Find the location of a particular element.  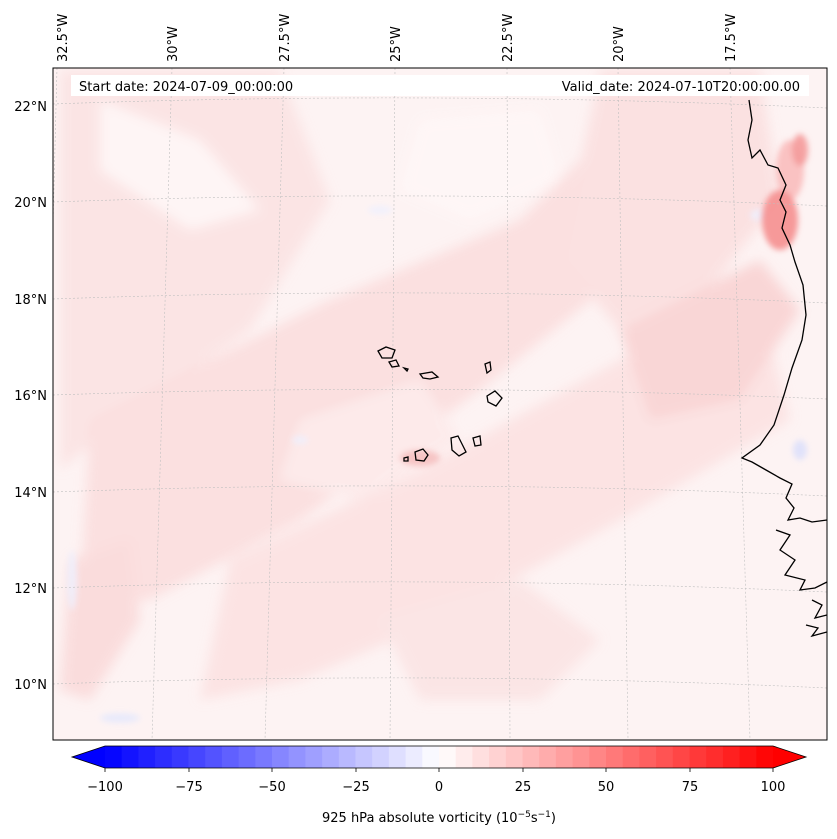

lon-label-17-5w: 17.5°W is located at coordinates (731, 38).